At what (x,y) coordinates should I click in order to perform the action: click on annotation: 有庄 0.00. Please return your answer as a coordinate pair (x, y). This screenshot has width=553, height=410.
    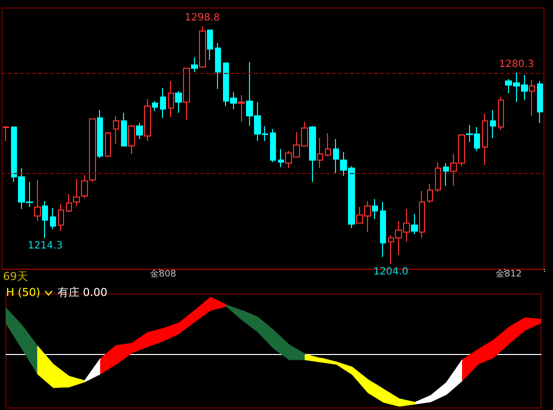
    Looking at the image, I should click on (82, 292).